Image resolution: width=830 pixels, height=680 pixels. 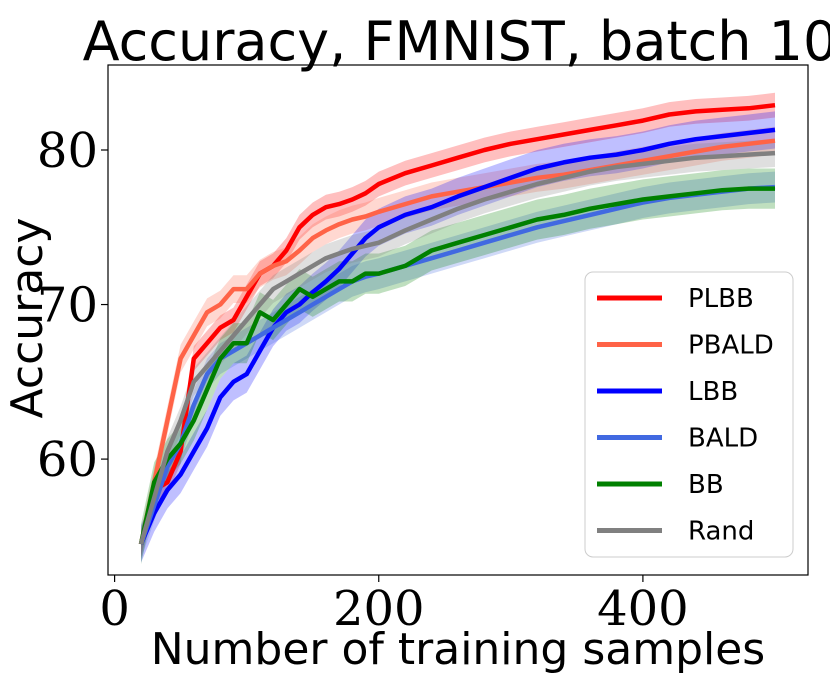 I want to click on y-tick-label: 80, so click(x=67, y=151).